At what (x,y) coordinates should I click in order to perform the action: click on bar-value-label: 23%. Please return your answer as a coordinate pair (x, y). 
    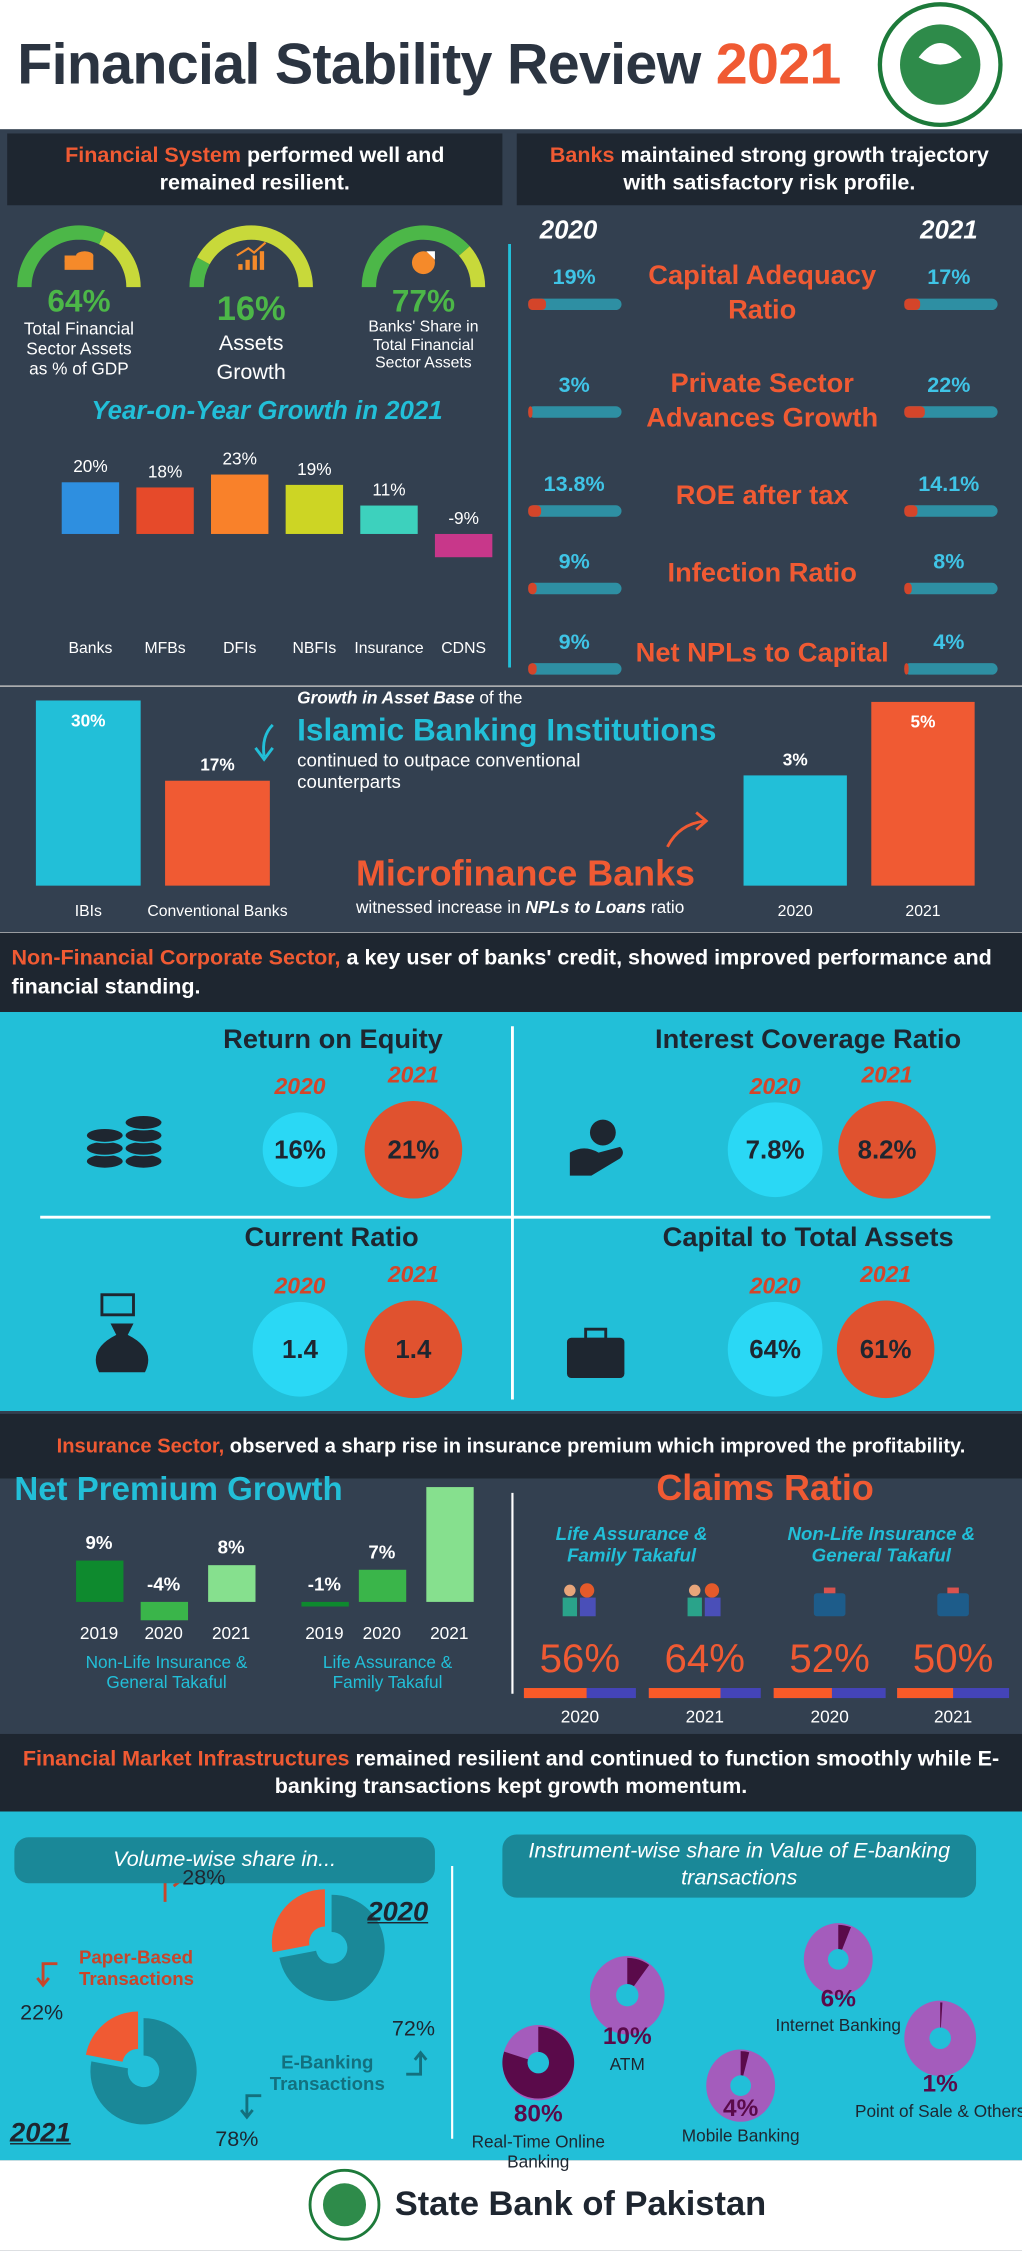
    Looking at the image, I should click on (239, 458).